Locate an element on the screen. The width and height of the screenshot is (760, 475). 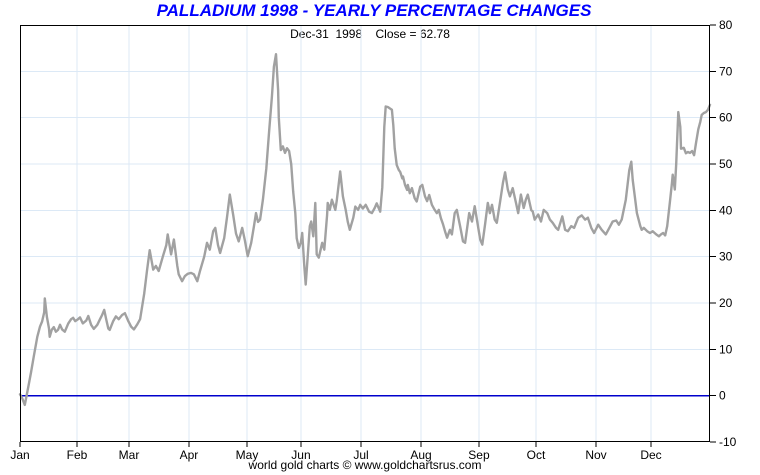
x-tick-label: Aug is located at coordinates (420, 455).